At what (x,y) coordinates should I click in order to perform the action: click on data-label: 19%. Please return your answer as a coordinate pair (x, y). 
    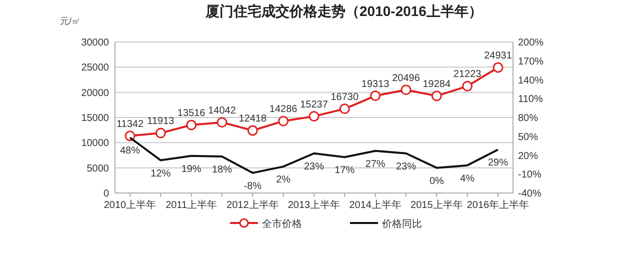
    Looking at the image, I should click on (191, 169).